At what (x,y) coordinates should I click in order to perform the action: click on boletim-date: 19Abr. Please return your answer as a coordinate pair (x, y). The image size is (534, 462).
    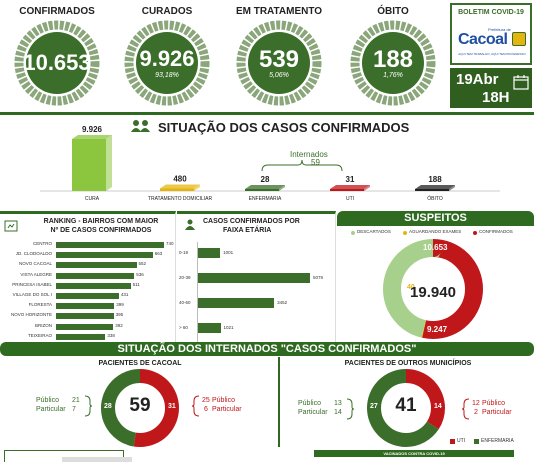
    Looking at the image, I should click on (477, 79).